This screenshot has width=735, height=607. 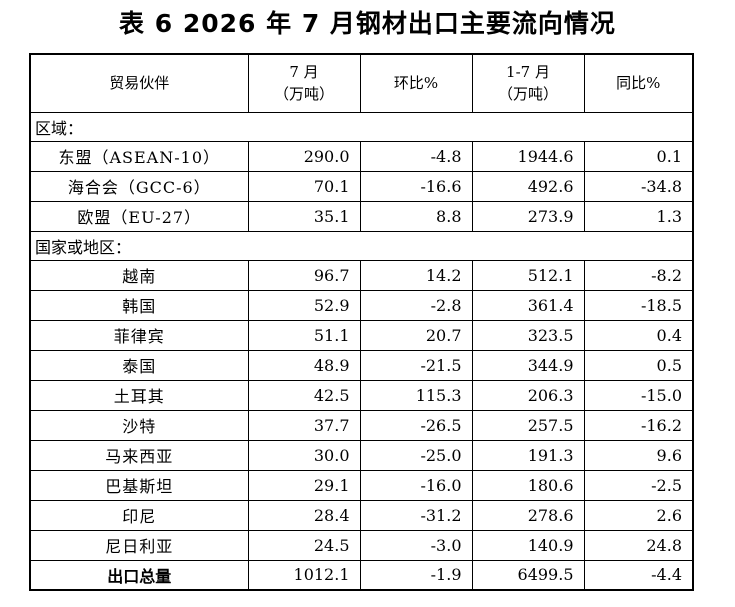 What do you see at coordinates (638, 575) in the screenshot?
I see `total-yoy-value: -4.4` at bounding box center [638, 575].